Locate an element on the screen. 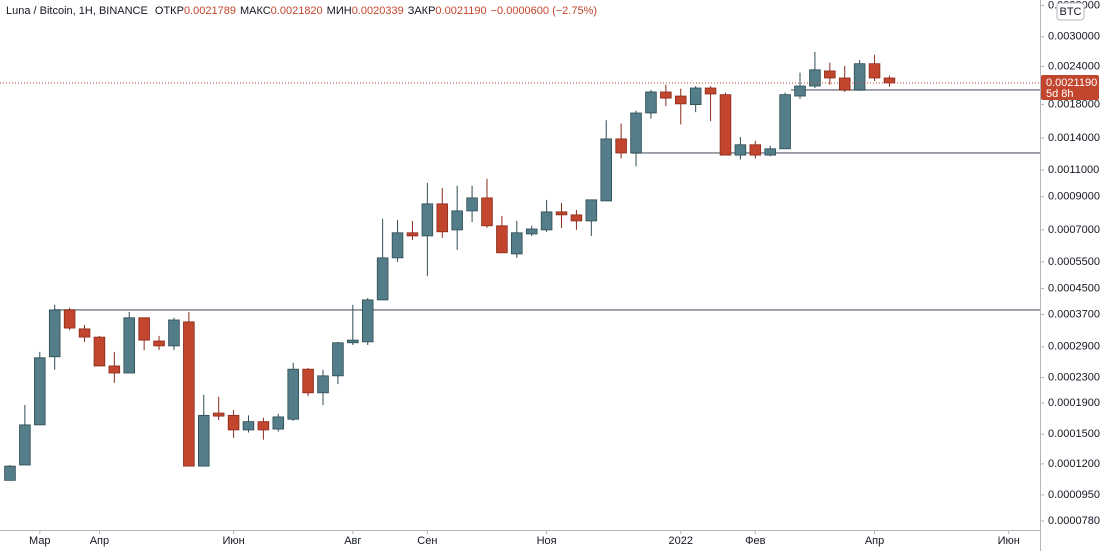 The height and width of the screenshot is (551, 1100). ohlc-value: 0.0021820 is located at coordinates (296, 11).